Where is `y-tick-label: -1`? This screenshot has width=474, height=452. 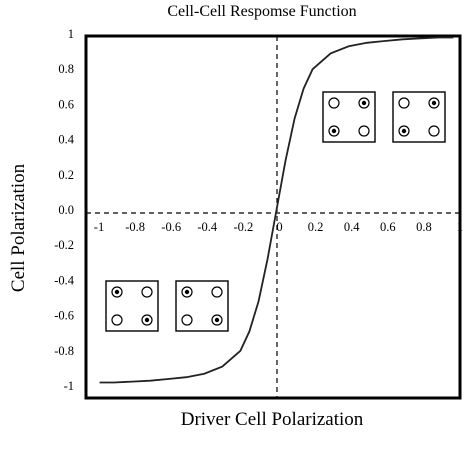
y-tick-label: -1 is located at coordinates (69, 386).